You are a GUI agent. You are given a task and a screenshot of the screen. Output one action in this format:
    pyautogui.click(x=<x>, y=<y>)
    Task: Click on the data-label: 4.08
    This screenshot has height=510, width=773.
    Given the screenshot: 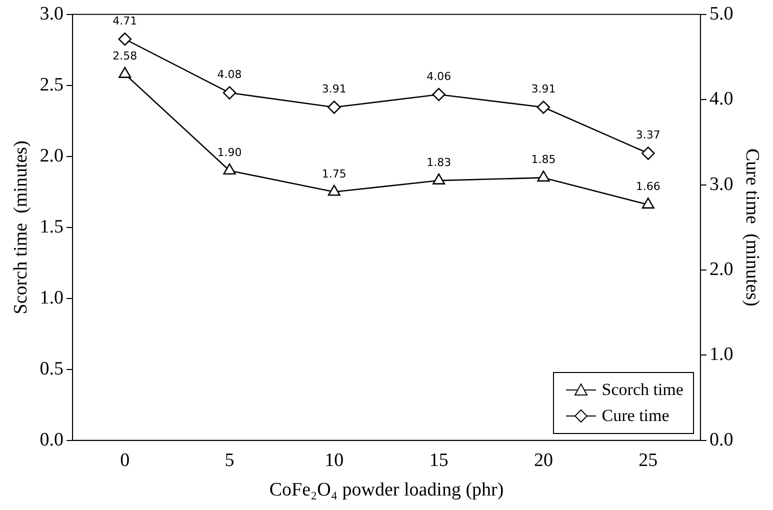 What is the action you would take?
    pyautogui.click(x=229, y=75)
    